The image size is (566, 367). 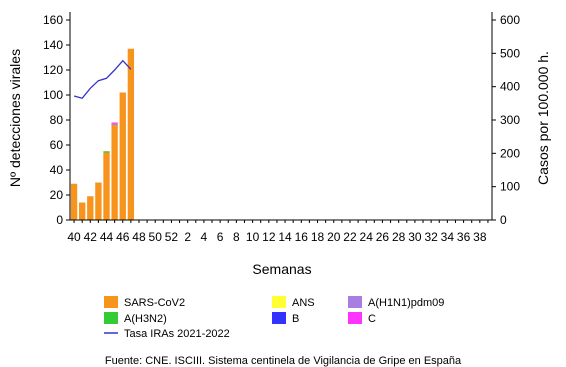 What do you see at coordinates (318, 237) in the screenshot?
I see `x-tick-label: 18` at bounding box center [318, 237].